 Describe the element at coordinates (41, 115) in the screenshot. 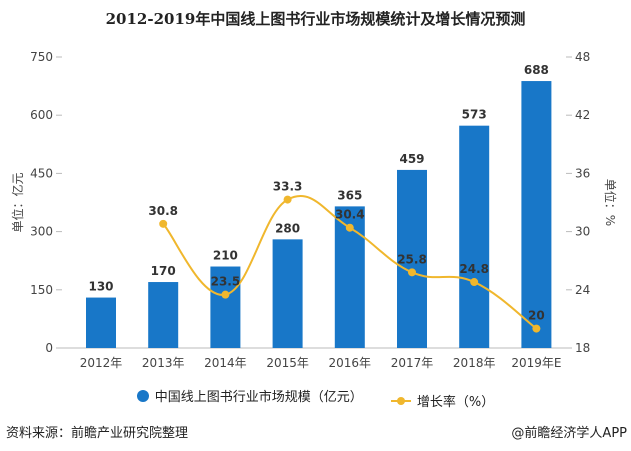

I see `y-tick-label: 600` at that location.